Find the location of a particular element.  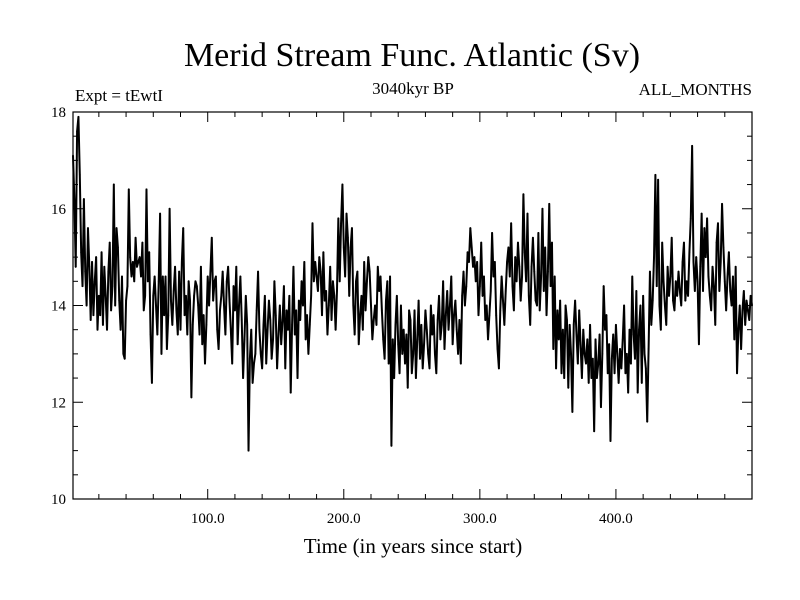

x-tick-labels: 100.0 200.0 300.0 400.0 is located at coordinates (412, 519).